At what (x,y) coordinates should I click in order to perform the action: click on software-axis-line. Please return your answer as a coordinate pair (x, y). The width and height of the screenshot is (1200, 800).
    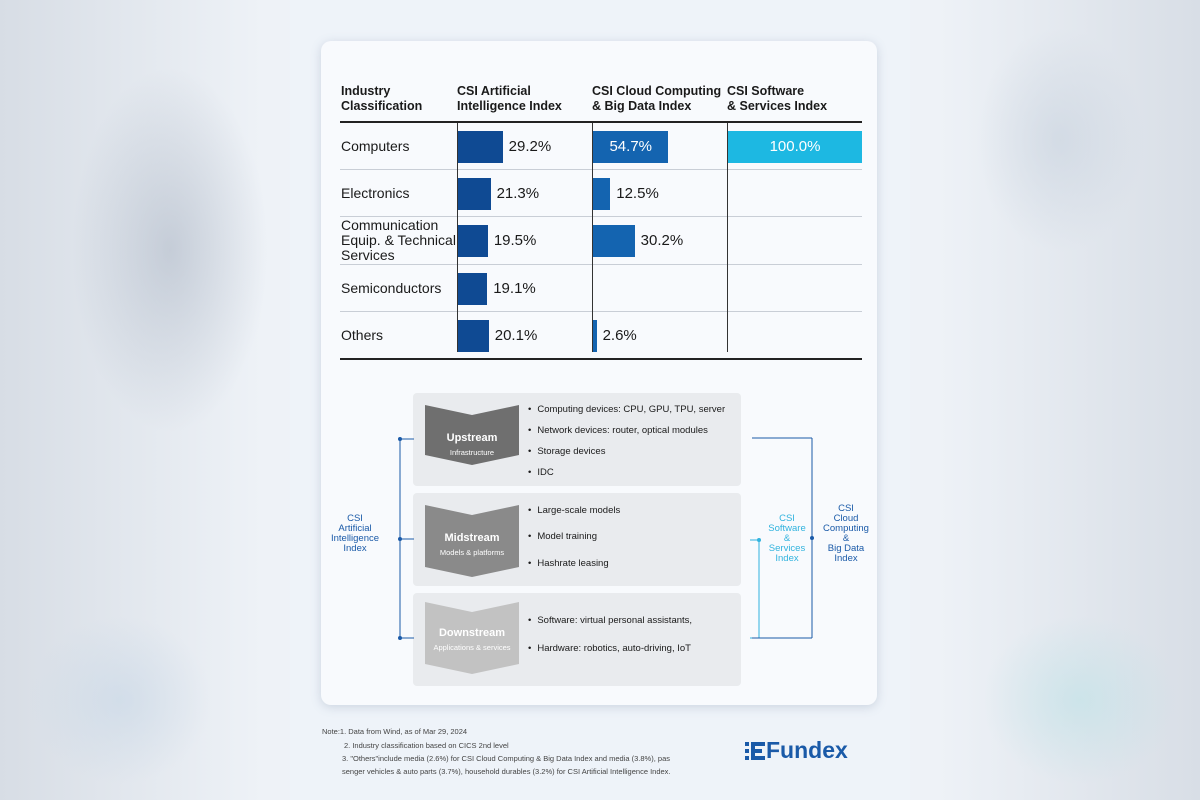
    Looking at the image, I should click on (727, 237).